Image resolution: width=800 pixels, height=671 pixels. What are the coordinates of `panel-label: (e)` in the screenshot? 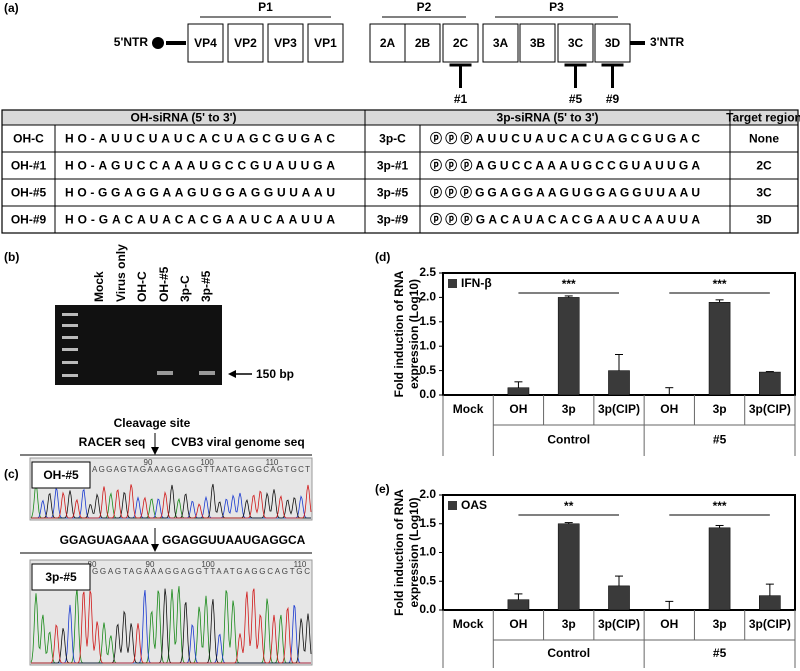 It's located at (382, 489).